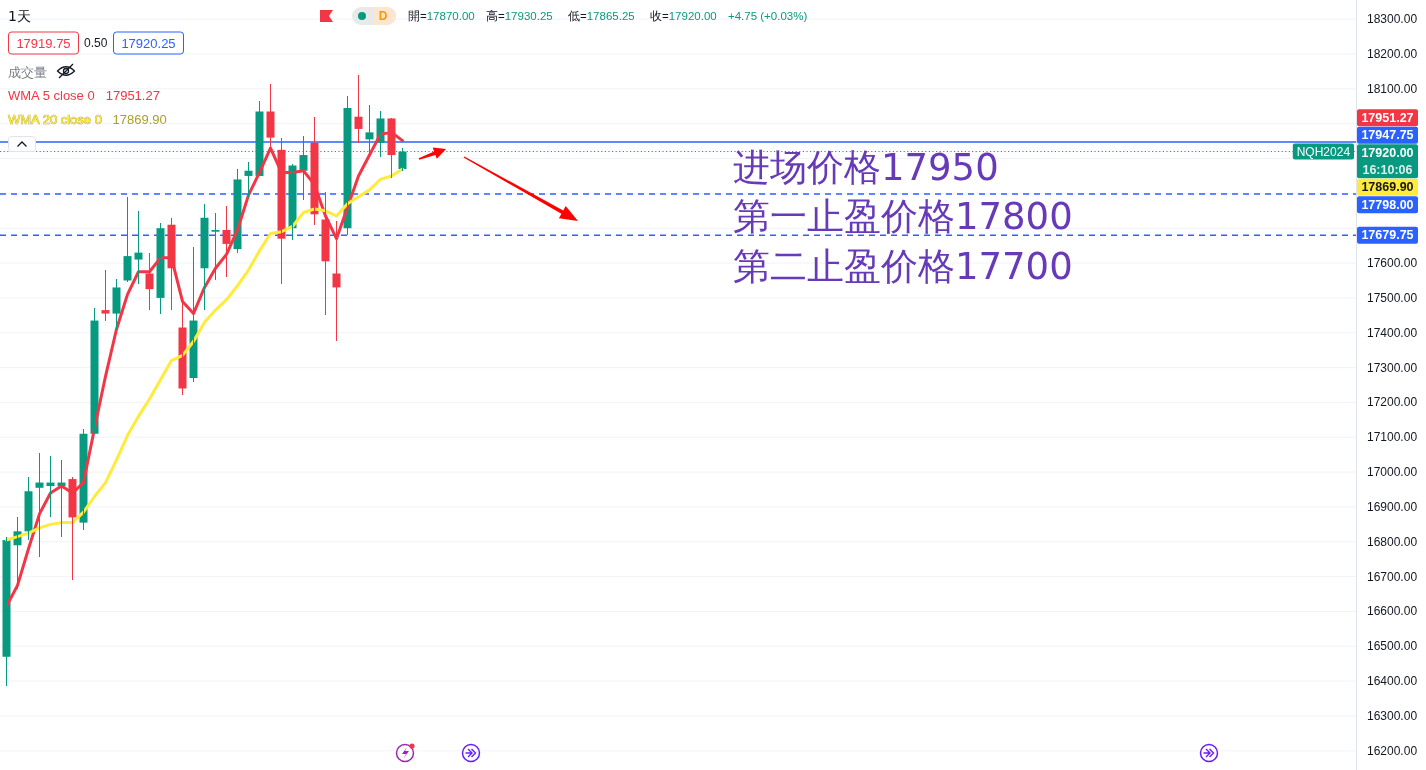  What do you see at coordinates (768, 16) in the screenshot?
I see `annotation: +4.75 (+0.03%)` at bounding box center [768, 16].